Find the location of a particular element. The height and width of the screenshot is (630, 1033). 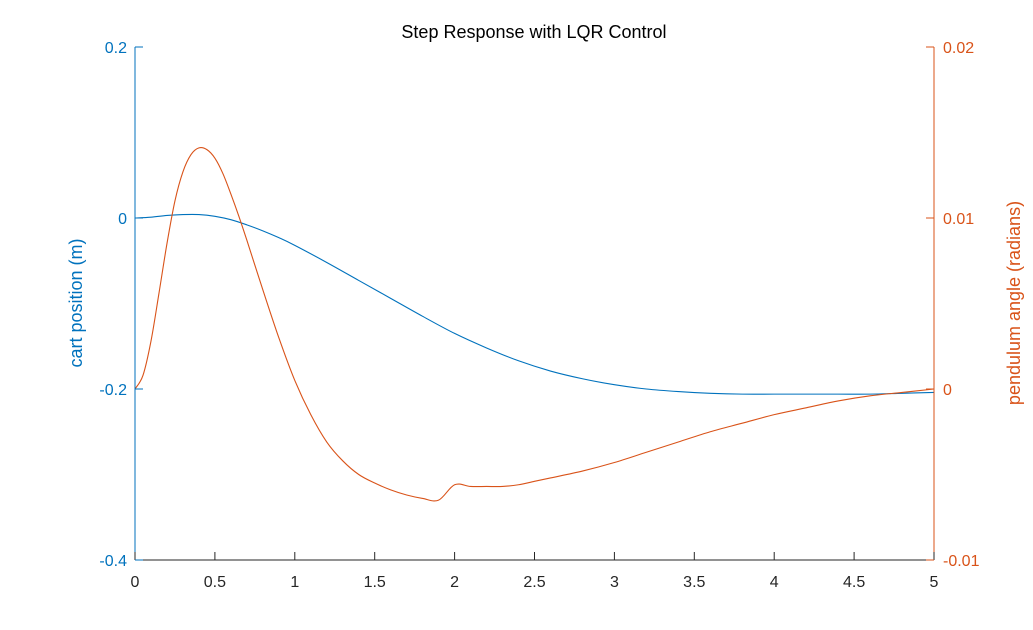

right-y-tick-label: 0.01 is located at coordinates (958, 219).